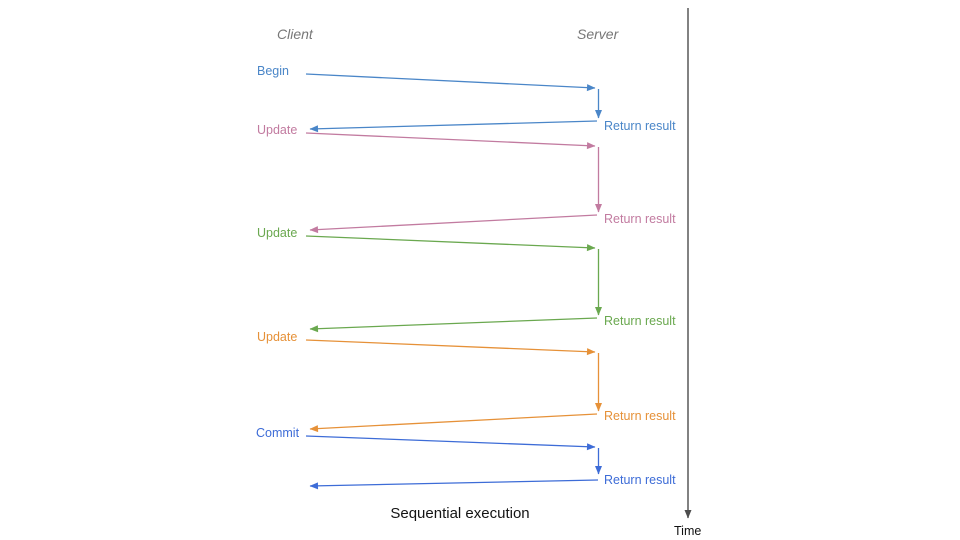 The image size is (960, 540). What do you see at coordinates (453, 183) in the screenshot?
I see `op-update-1-arrows` at bounding box center [453, 183].